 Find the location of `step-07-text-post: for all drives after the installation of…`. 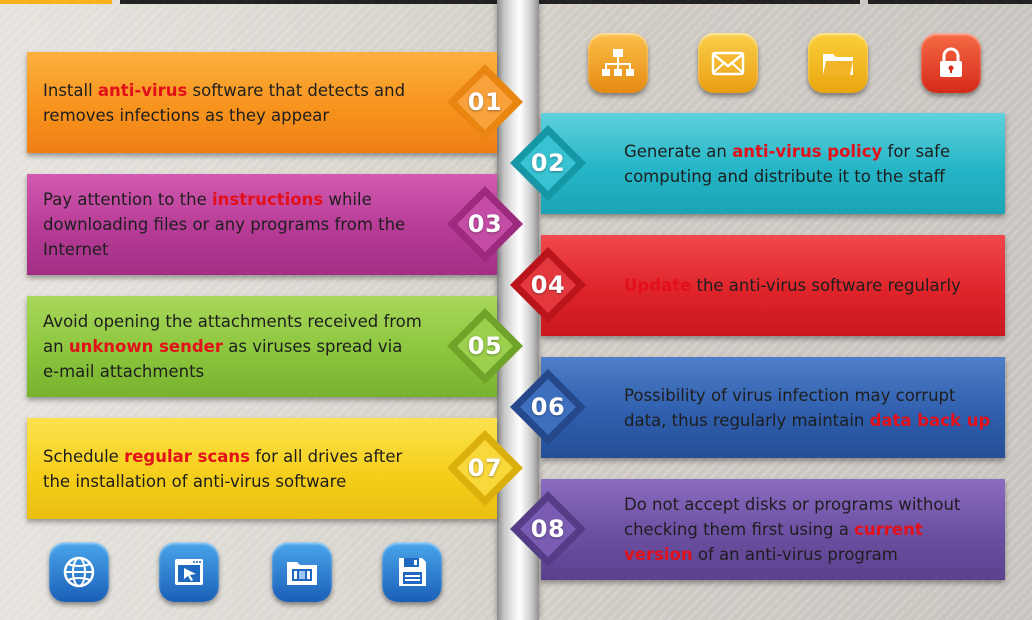

step-07-text-post: for all drives after the installation of… is located at coordinates (223, 468).